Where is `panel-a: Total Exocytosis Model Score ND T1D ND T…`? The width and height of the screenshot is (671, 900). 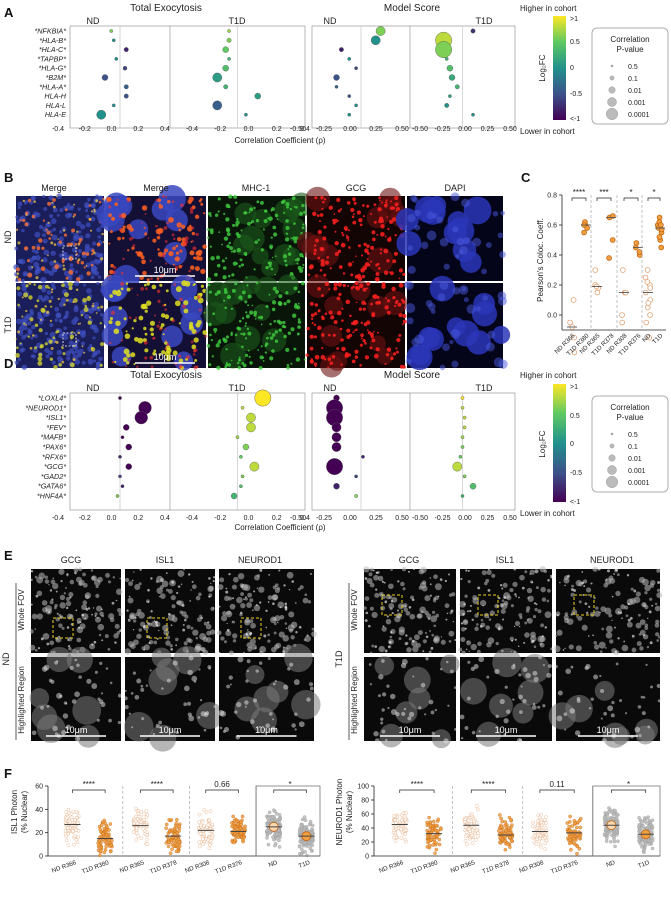
panel-a: Total Exocytosis Model Score ND T1D ND T… is located at coordinates (351, 74).